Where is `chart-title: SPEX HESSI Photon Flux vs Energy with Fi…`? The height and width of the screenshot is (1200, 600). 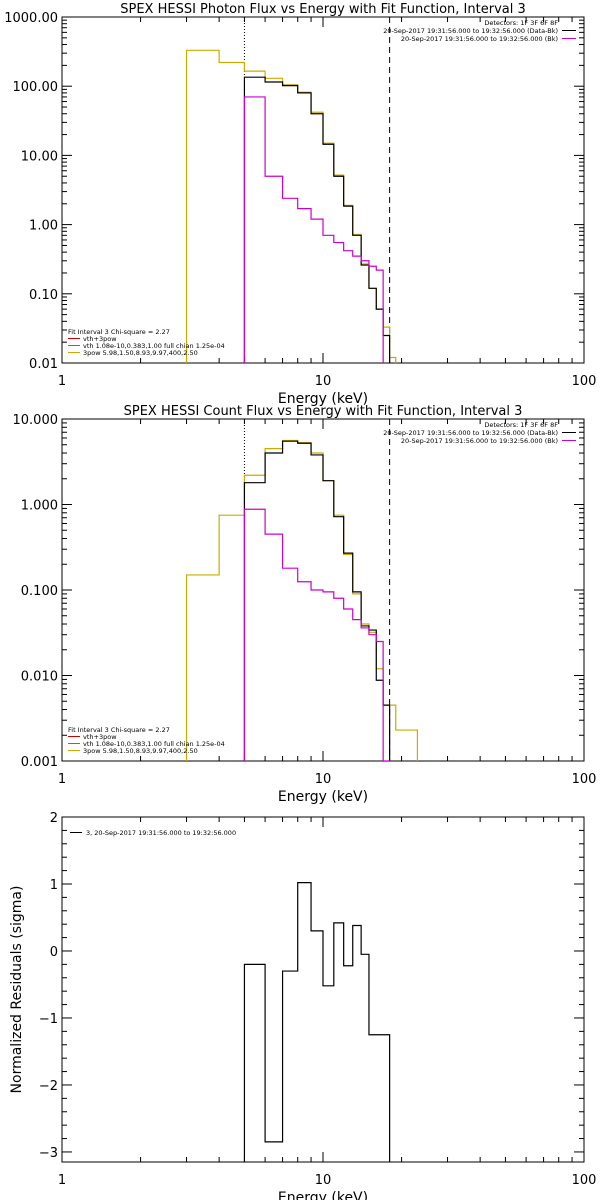 chart-title: SPEX HESSI Photon Flux vs Energy with Fi… is located at coordinates (323, 9).